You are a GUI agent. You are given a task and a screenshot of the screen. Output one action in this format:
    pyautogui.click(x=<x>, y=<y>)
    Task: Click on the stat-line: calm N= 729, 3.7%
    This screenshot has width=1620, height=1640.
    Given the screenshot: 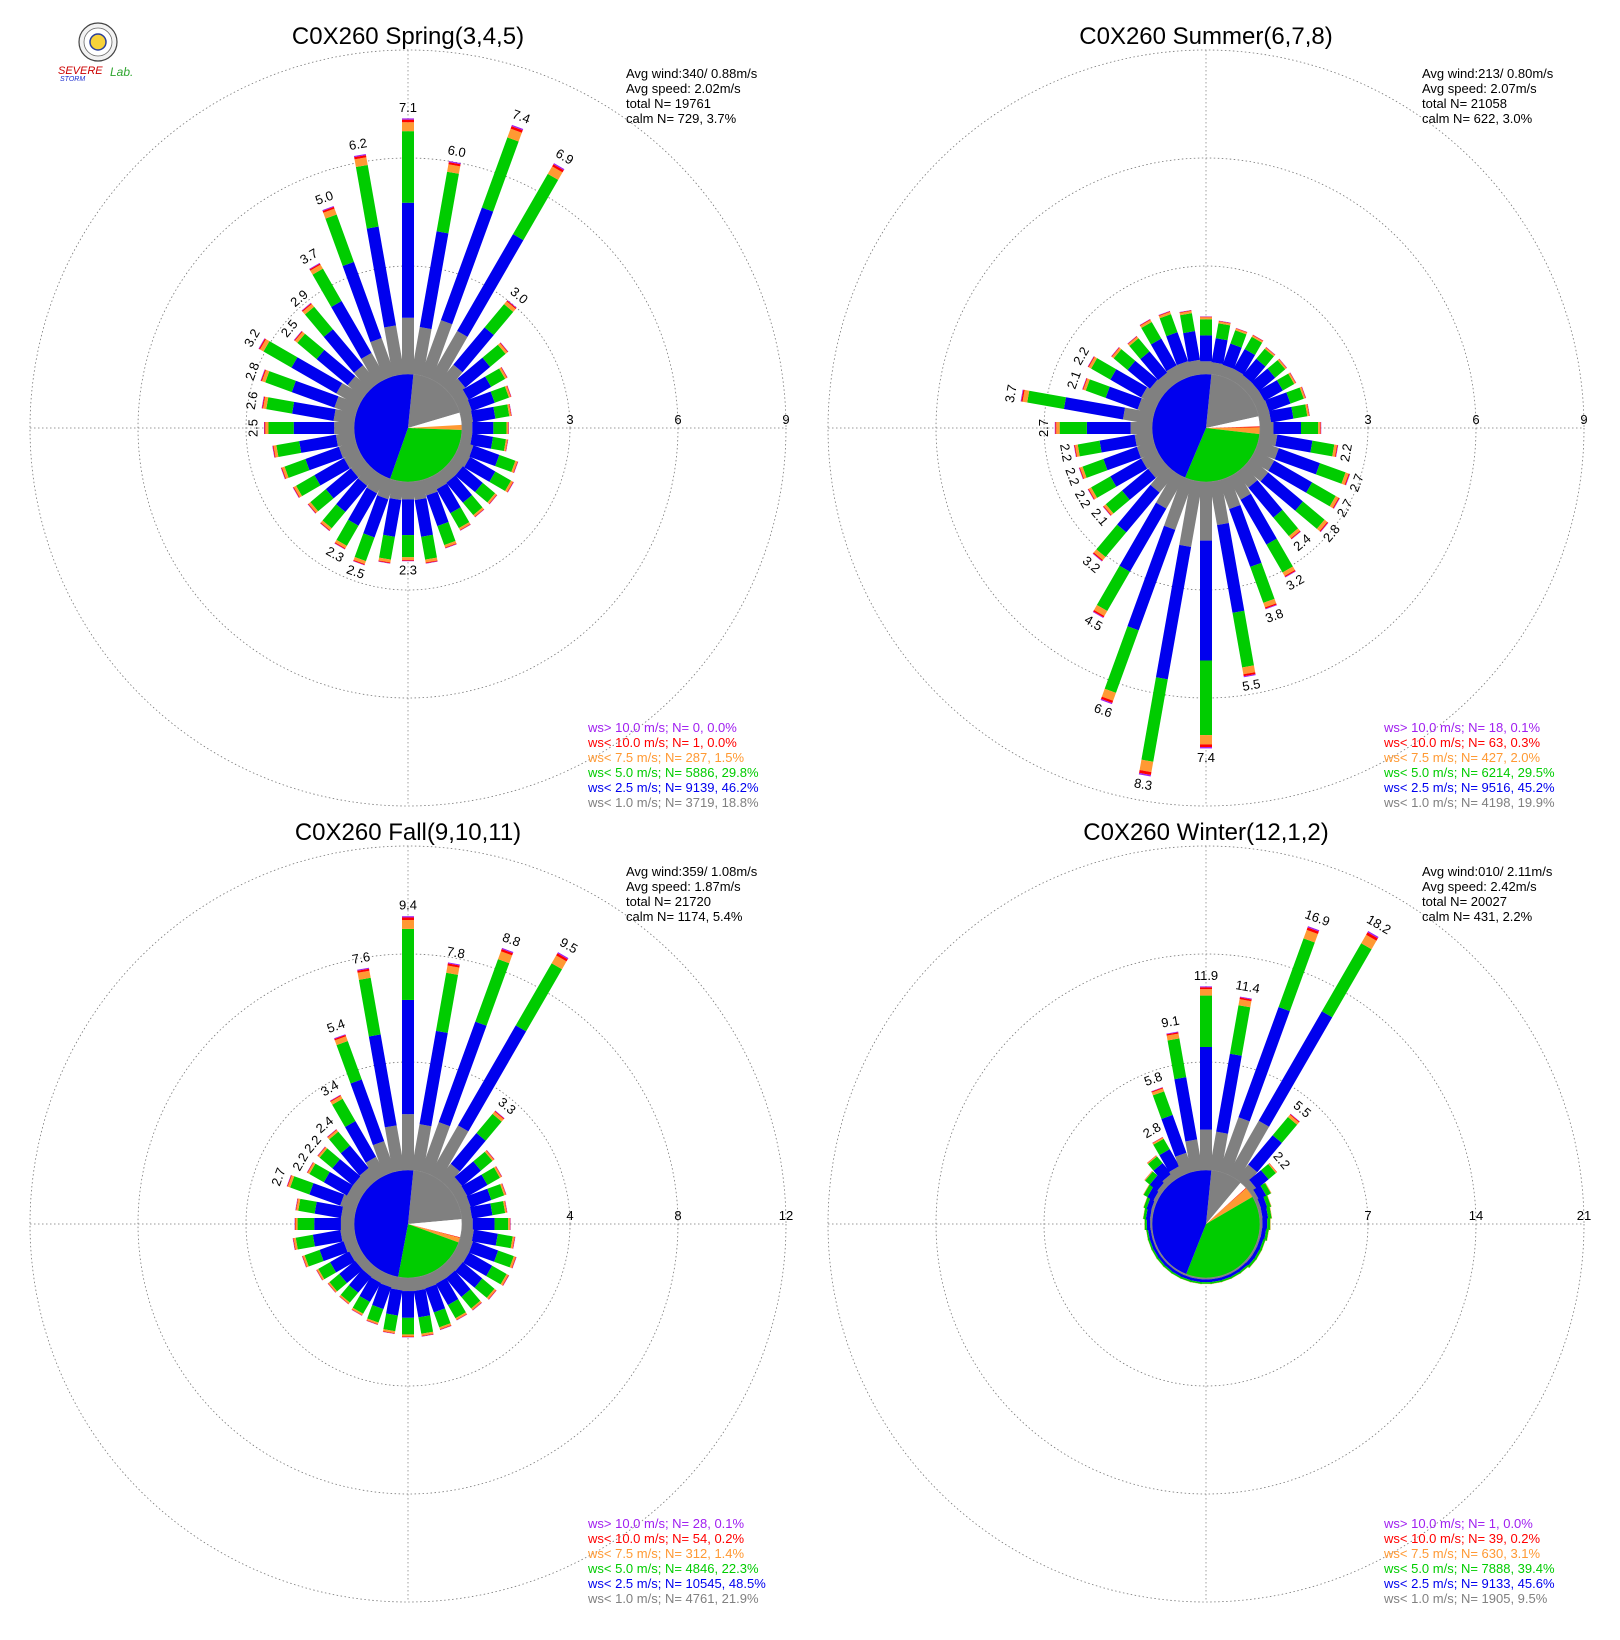 What is the action you would take?
    pyautogui.click(x=681, y=118)
    